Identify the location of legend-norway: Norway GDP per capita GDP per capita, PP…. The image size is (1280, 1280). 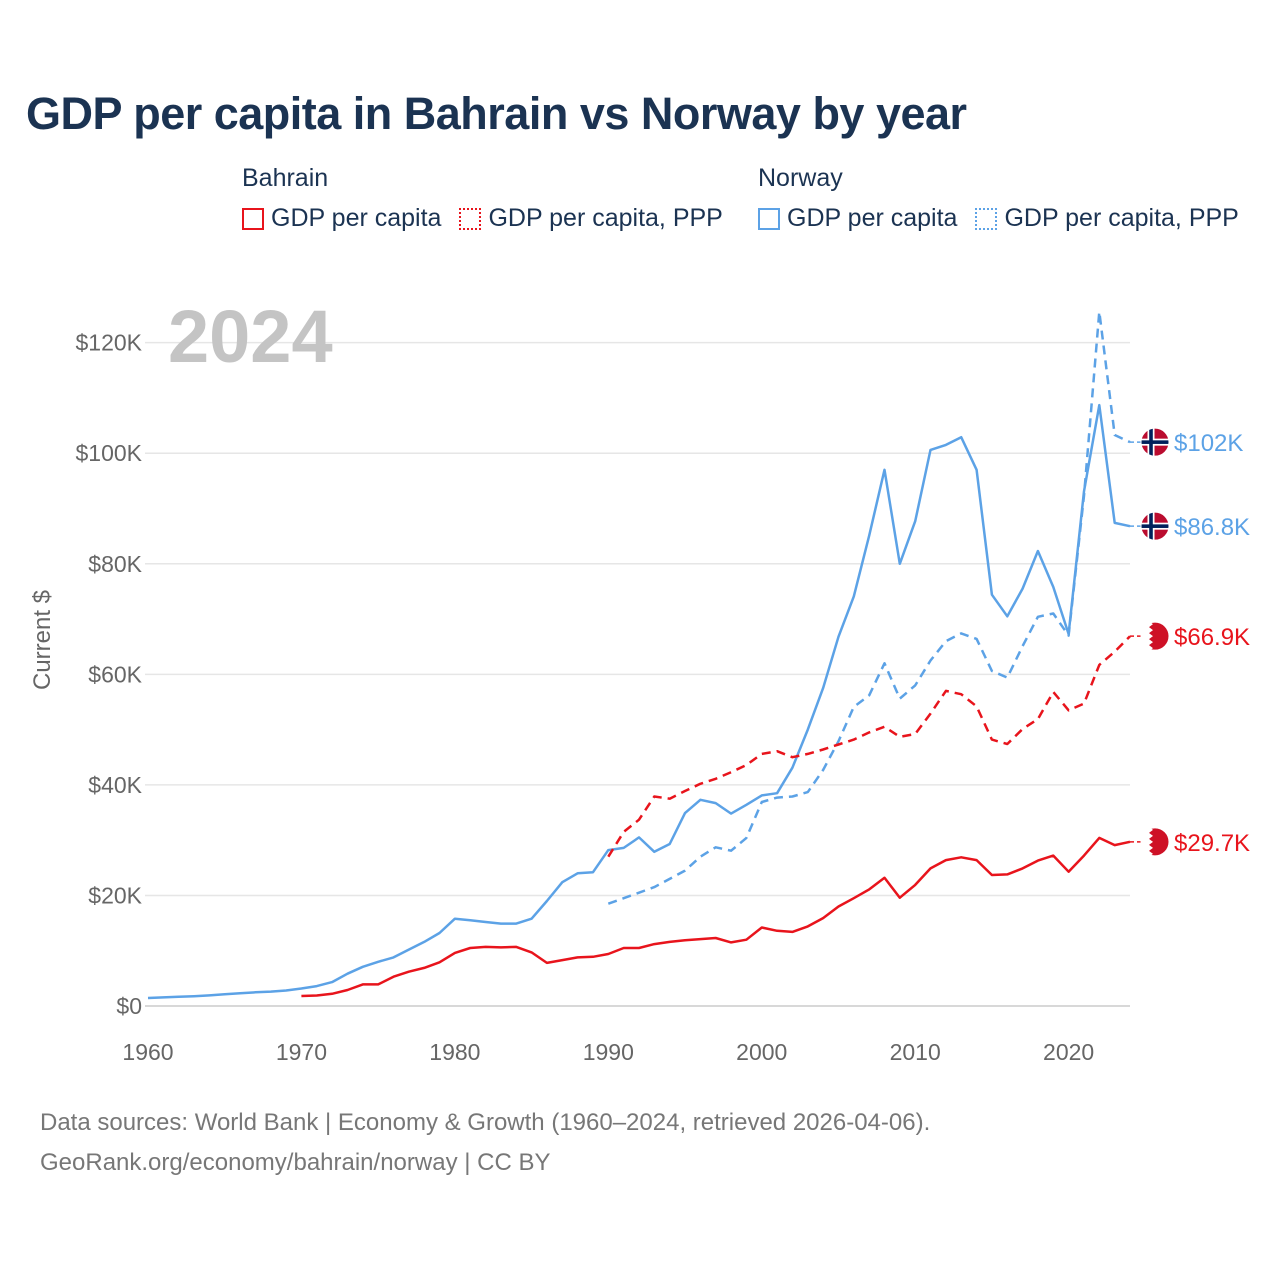
(998, 196).